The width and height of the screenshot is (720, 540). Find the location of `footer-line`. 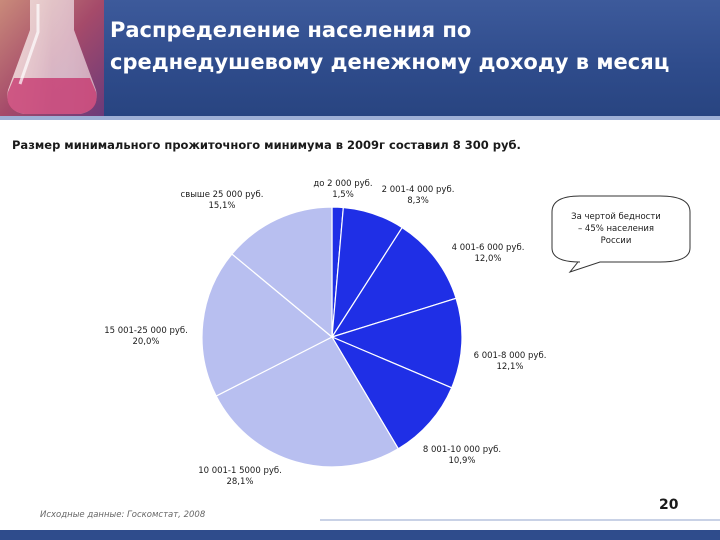

footer-line is located at coordinates (520, 520).